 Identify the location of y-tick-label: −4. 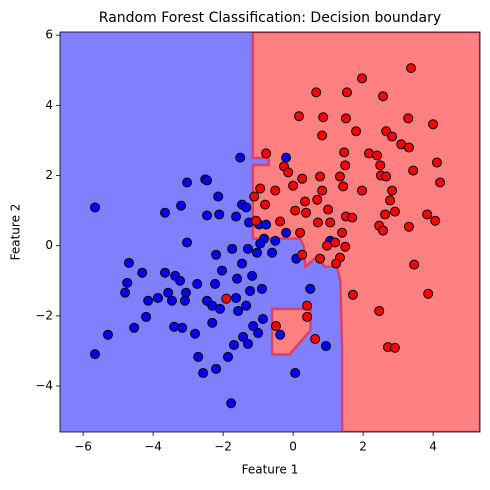
(44, 386).